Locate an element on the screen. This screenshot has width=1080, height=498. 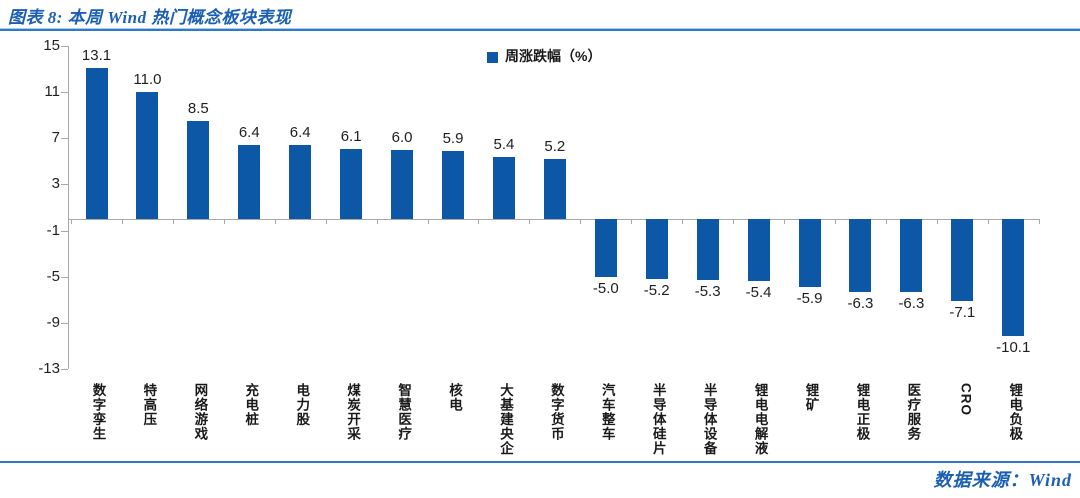
chart-legend: 周涨跌幅（%） is located at coordinates (544, 56).